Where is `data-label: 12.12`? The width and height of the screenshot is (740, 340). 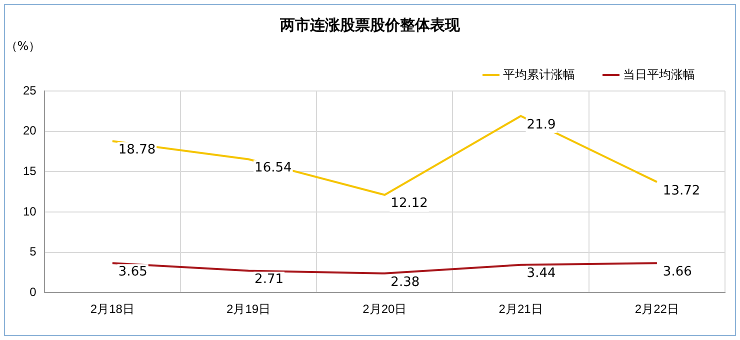 data-label: 12.12 is located at coordinates (409, 204).